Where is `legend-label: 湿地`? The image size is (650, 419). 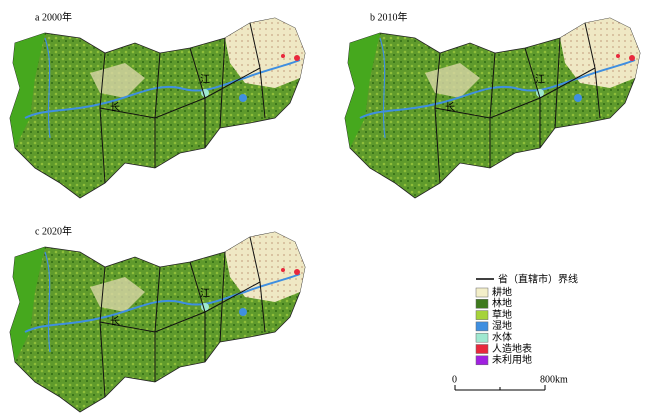 legend-label: 湿地 is located at coordinates (502, 325).